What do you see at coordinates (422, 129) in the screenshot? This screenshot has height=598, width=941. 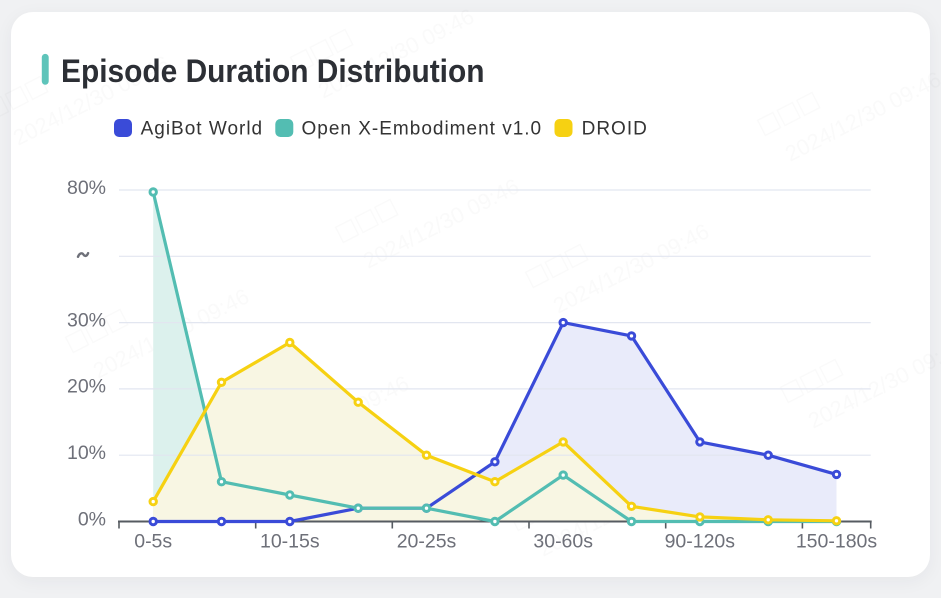 I see `svg-text: Open X-Embodiment v1.0` at bounding box center [422, 129].